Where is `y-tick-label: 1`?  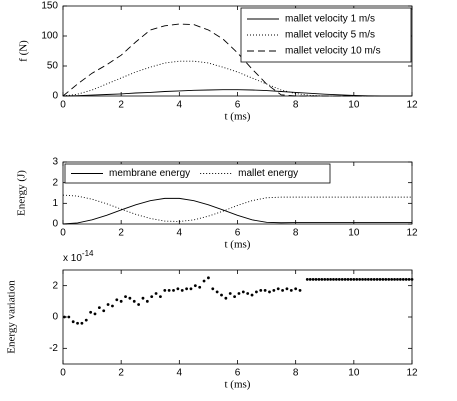
y-tick-label: 1 is located at coordinates (55, 203).